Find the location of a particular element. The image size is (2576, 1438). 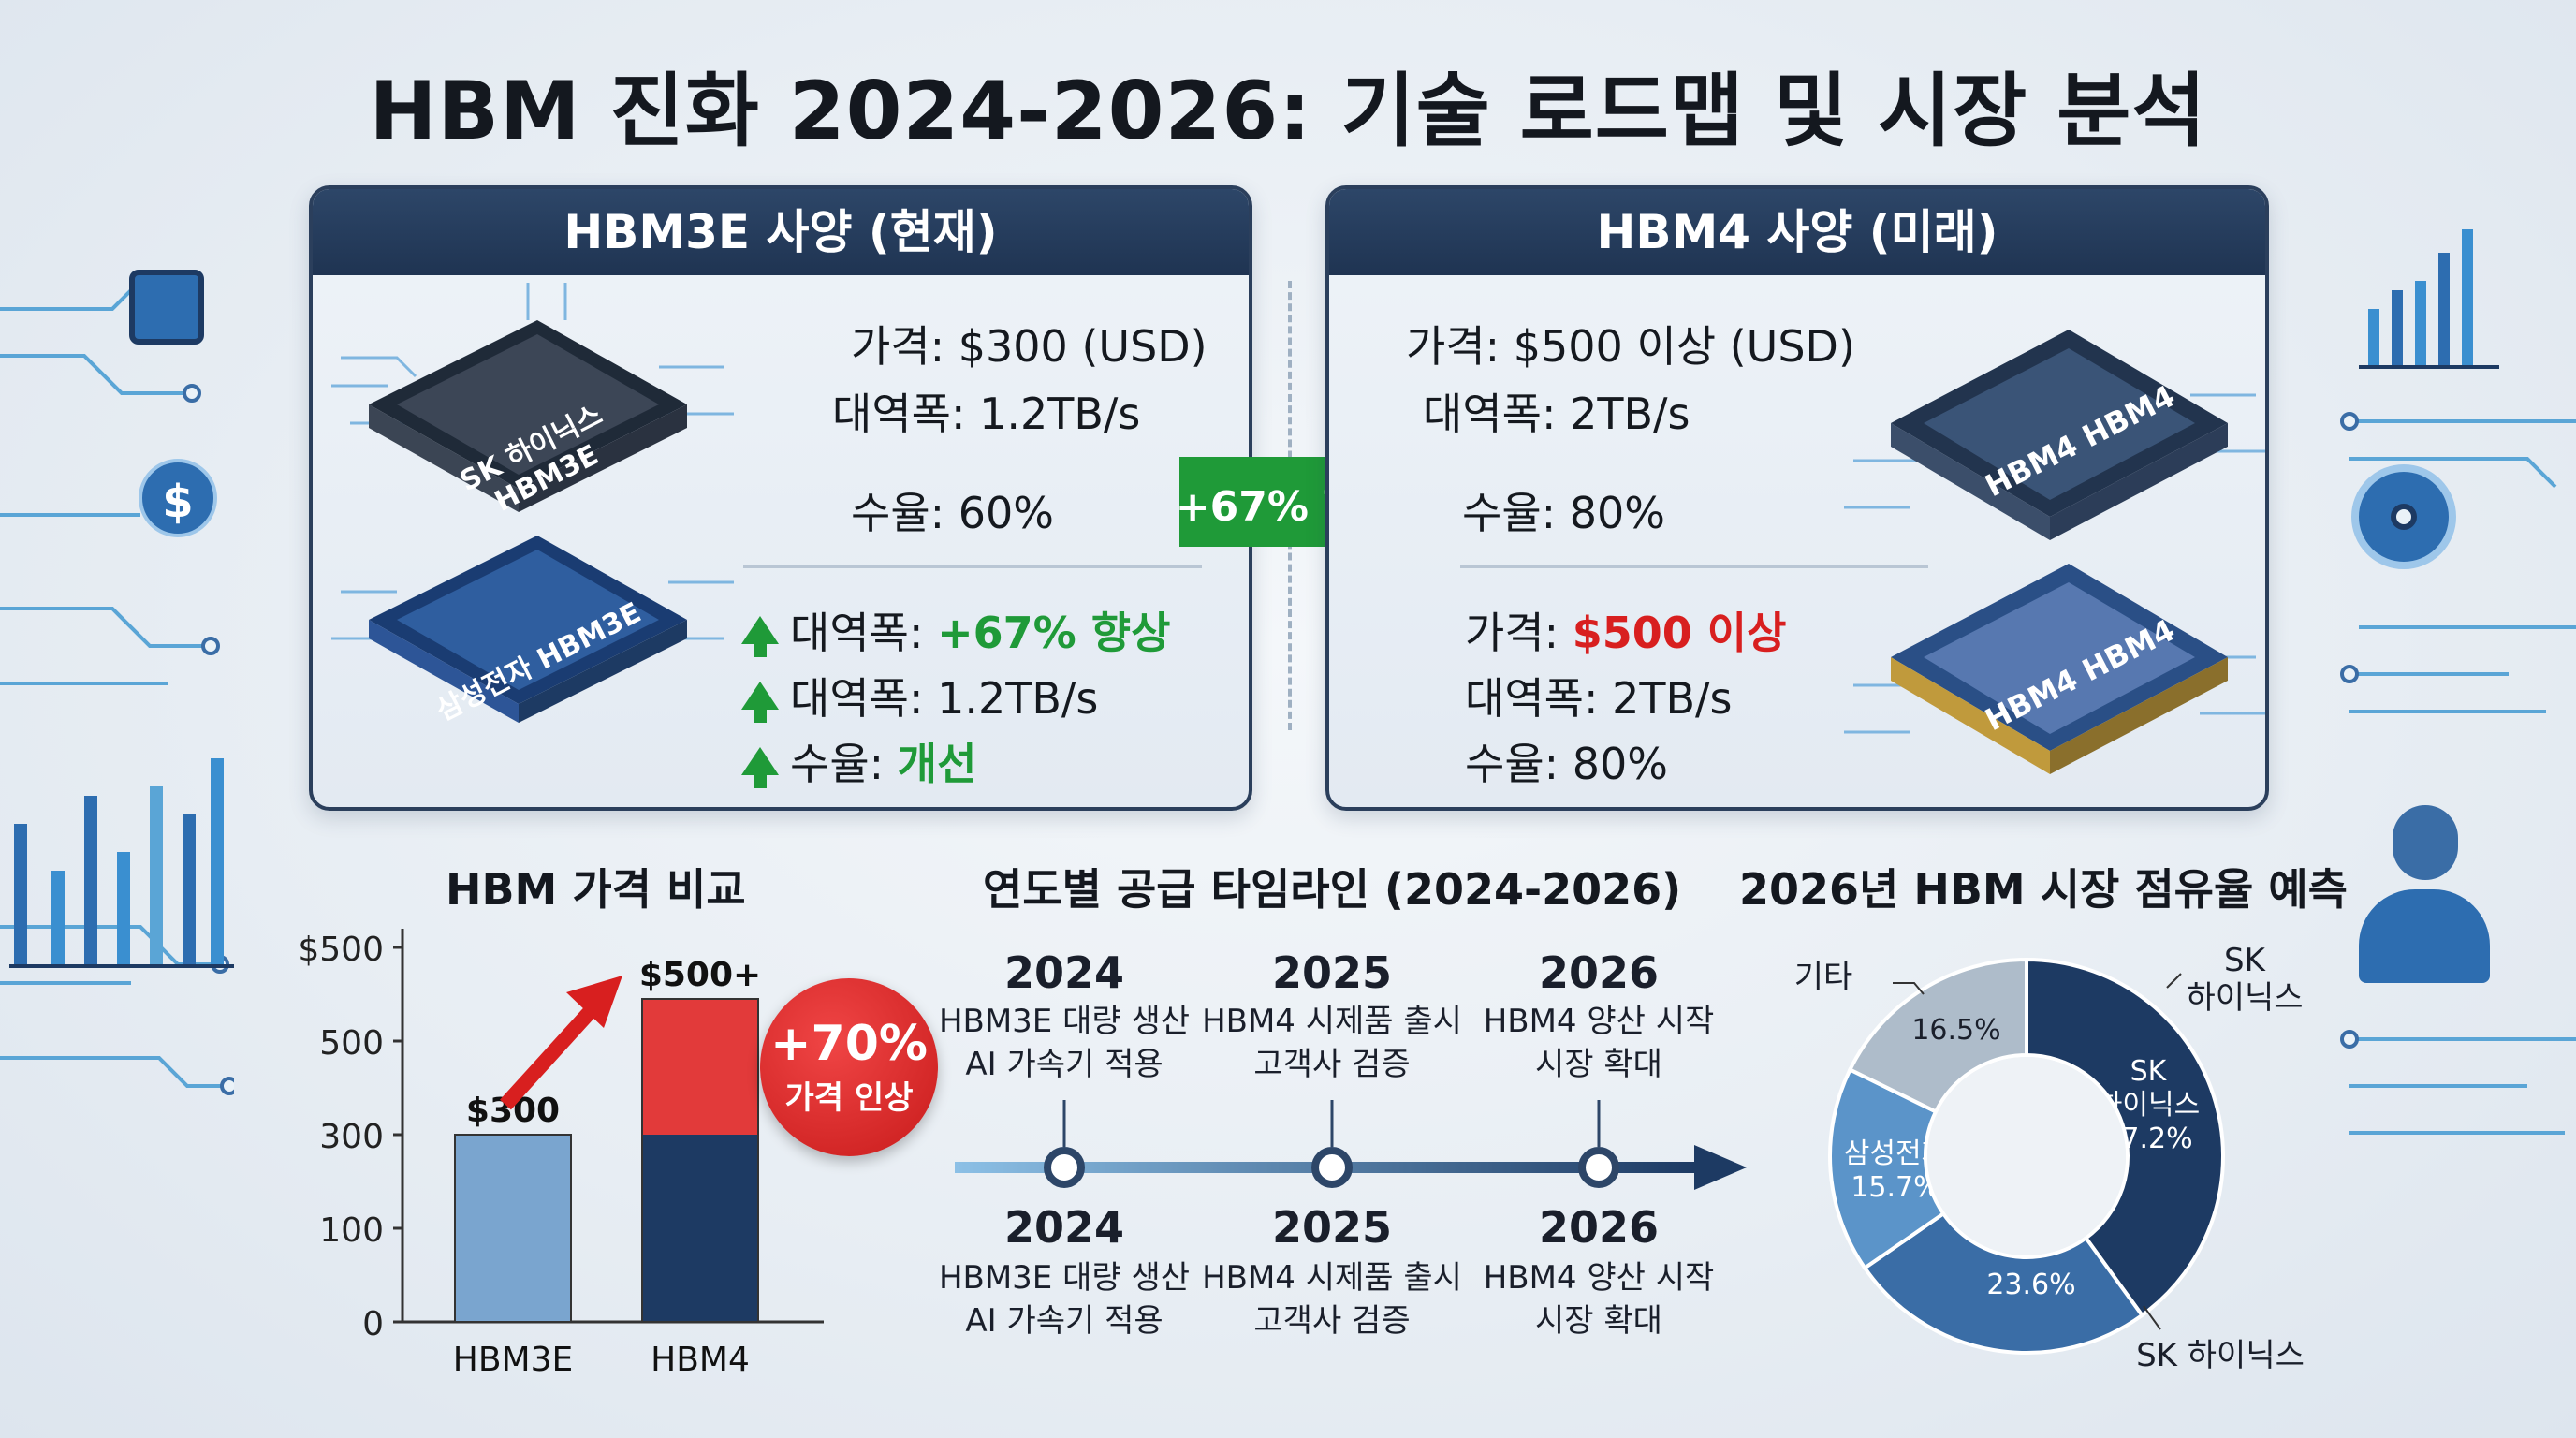

dollar-icon: $ is located at coordinates (178, 498).